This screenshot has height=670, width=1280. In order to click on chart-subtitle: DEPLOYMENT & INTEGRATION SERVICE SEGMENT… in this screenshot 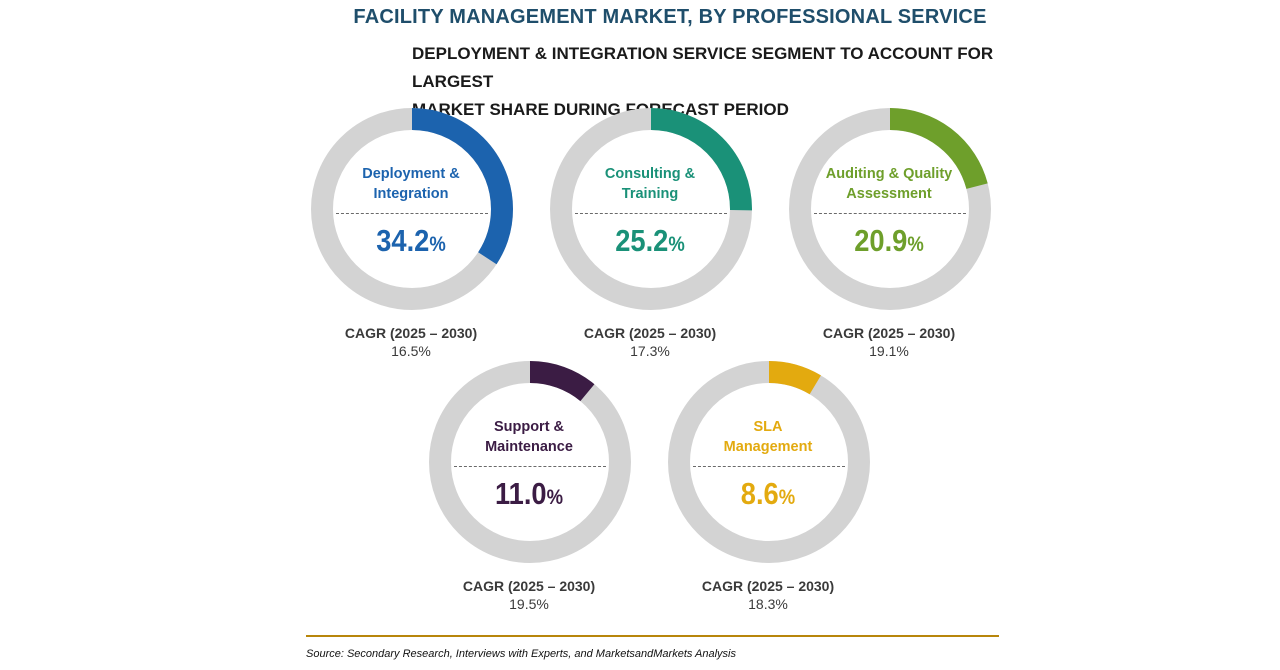, I will do `click(712, 82)`.